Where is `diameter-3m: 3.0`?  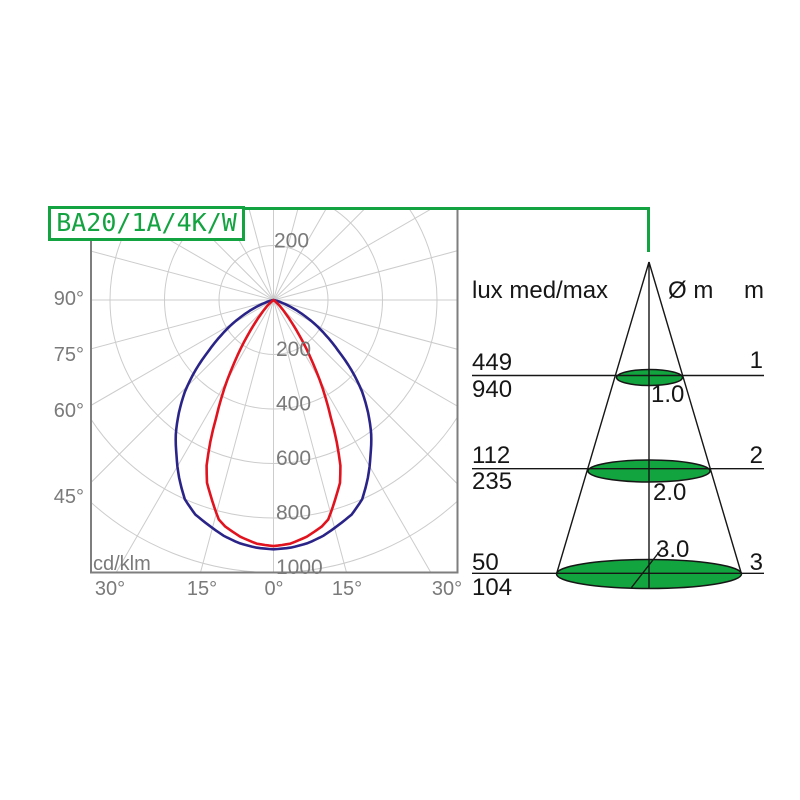
diameter-3m: 3.0 is located at coordinates (673, 549).